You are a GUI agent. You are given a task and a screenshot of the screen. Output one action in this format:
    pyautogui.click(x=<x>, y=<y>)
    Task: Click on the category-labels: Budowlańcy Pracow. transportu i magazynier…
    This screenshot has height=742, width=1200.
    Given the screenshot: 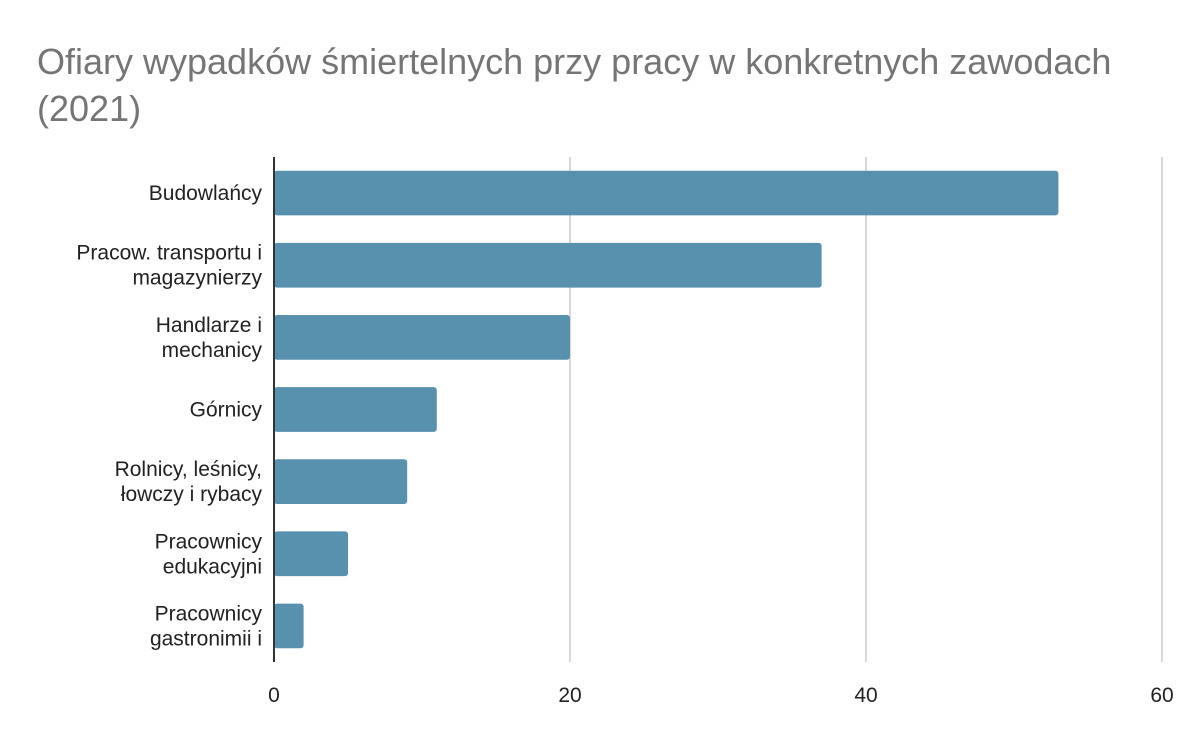 What is the action you would take?
    pyautogui.click(x=169, y=416)
    